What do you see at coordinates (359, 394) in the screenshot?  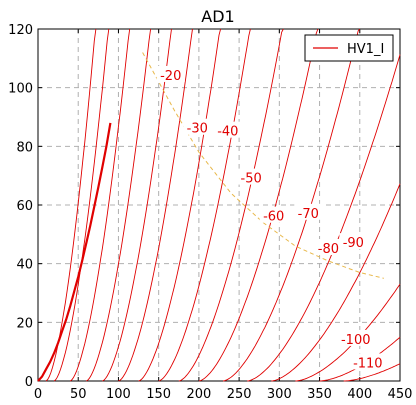 I see `x-tick-label: 400` at bounding box center [359, 394].